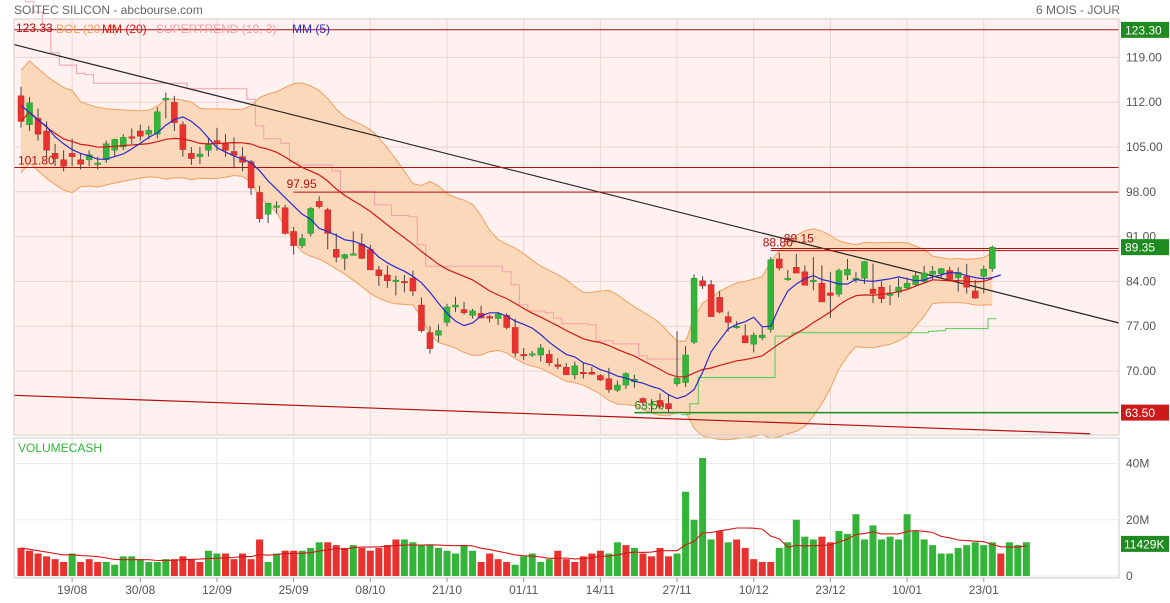  I want to click on level-label: 101.80, so click(36, 160).